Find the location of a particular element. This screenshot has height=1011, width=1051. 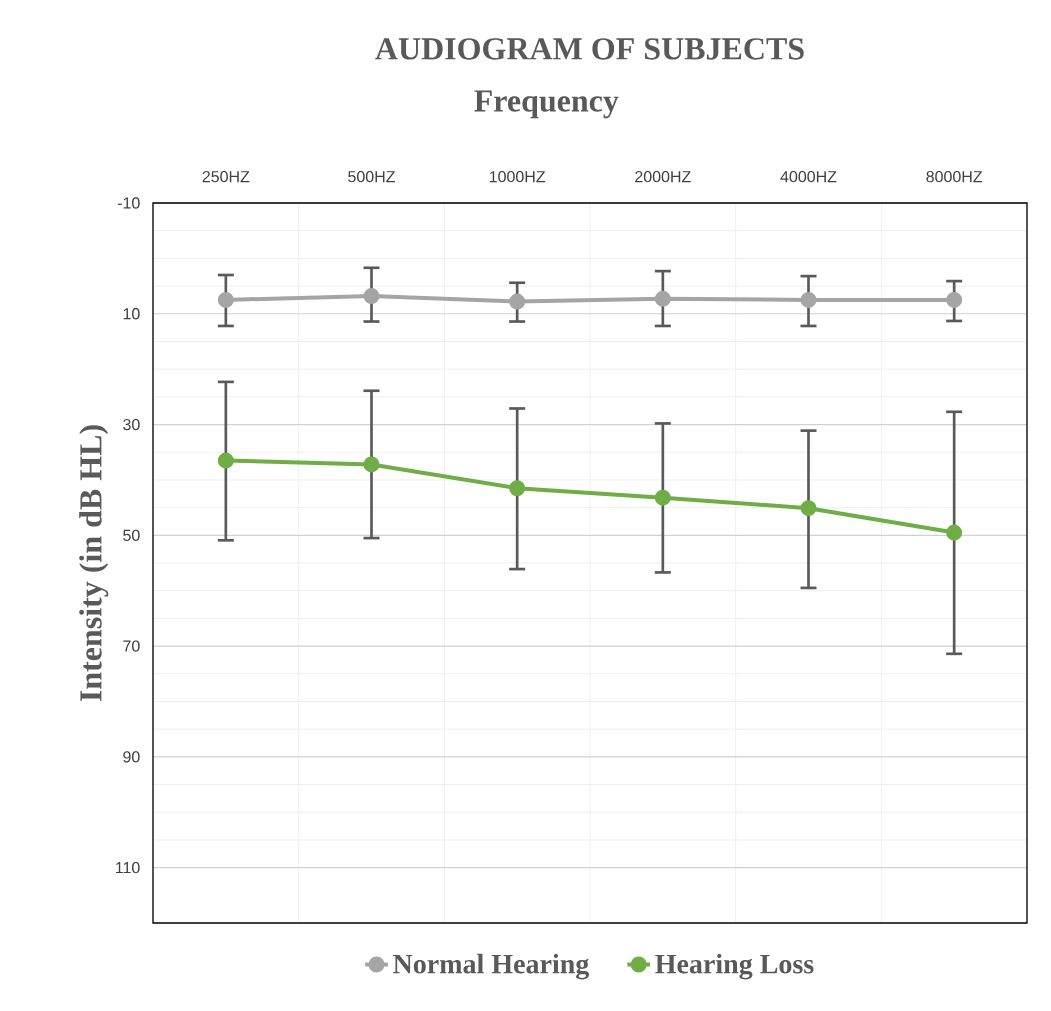

y-tick-label: 110 is located at coordinates (128, 867).